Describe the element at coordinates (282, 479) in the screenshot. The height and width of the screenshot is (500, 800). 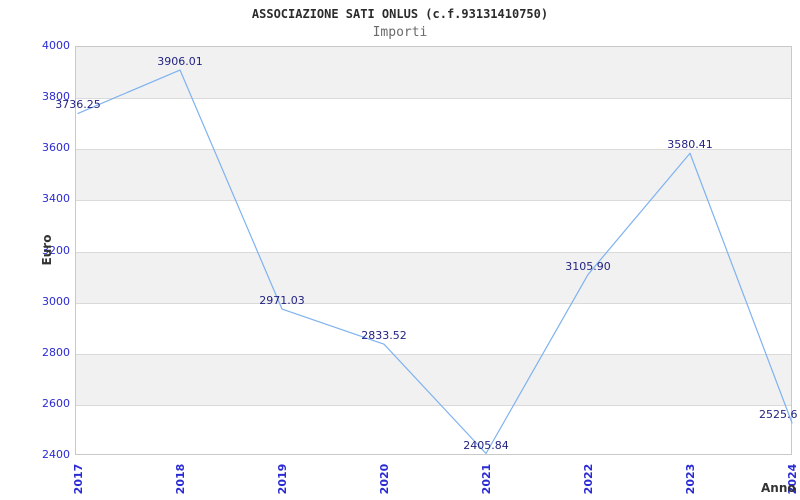
I see `x-tick-label: 2019` at that location.